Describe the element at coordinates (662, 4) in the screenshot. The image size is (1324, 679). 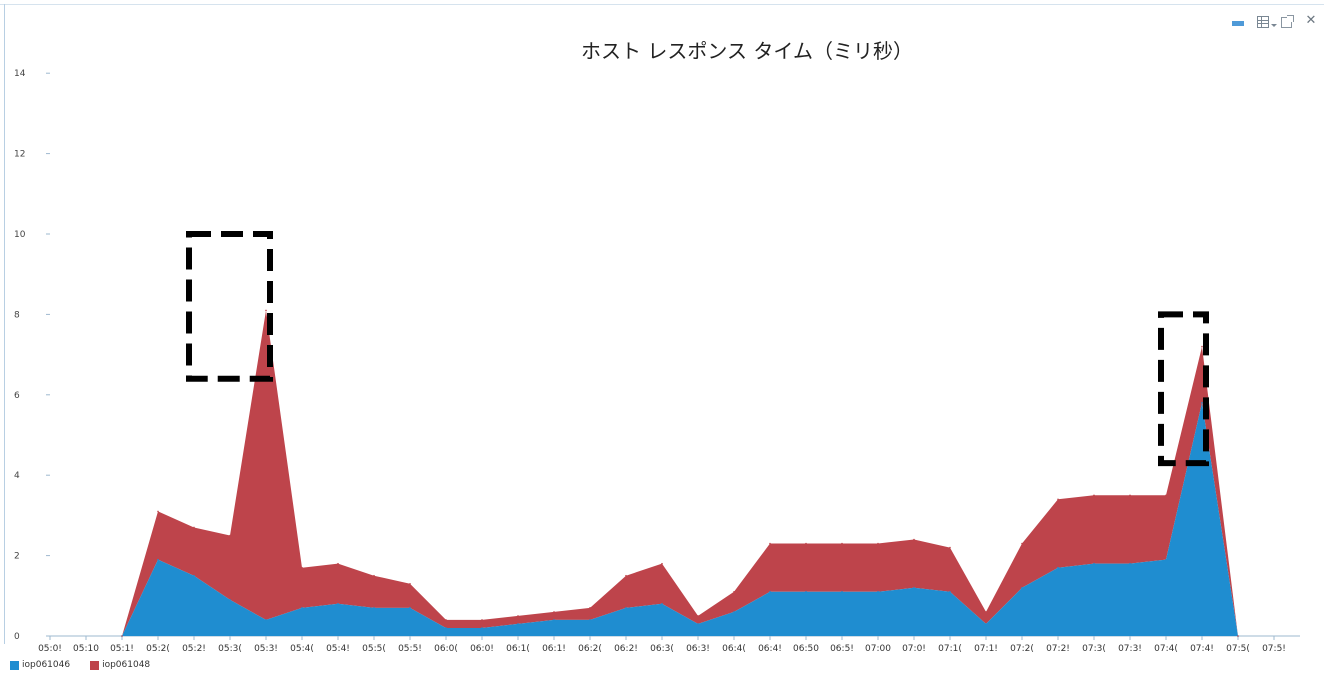
I see `panel-top-border` at that location.